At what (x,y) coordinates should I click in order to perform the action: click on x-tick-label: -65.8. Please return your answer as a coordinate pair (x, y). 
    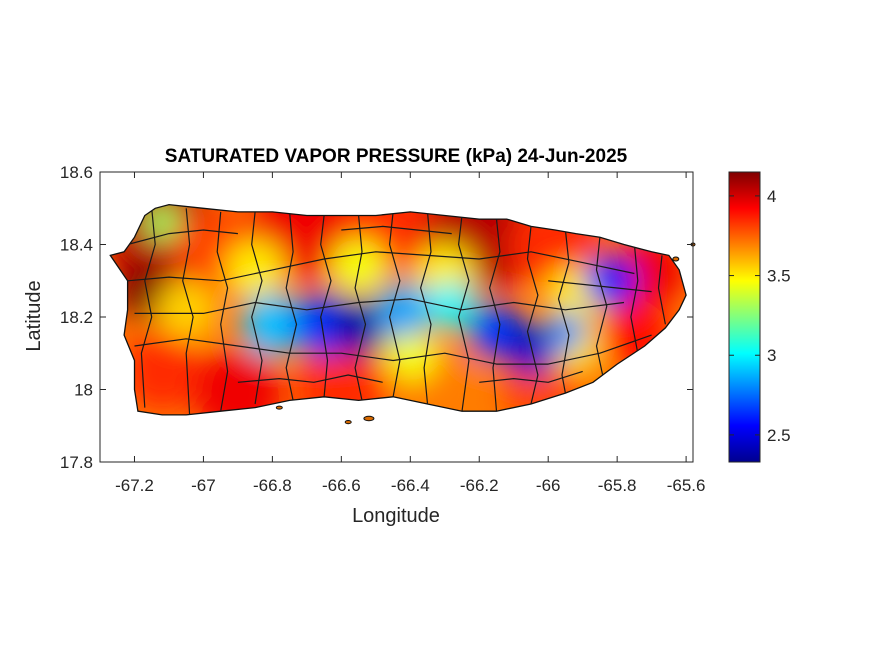
    Looking at the image, I should click on (617, 485).